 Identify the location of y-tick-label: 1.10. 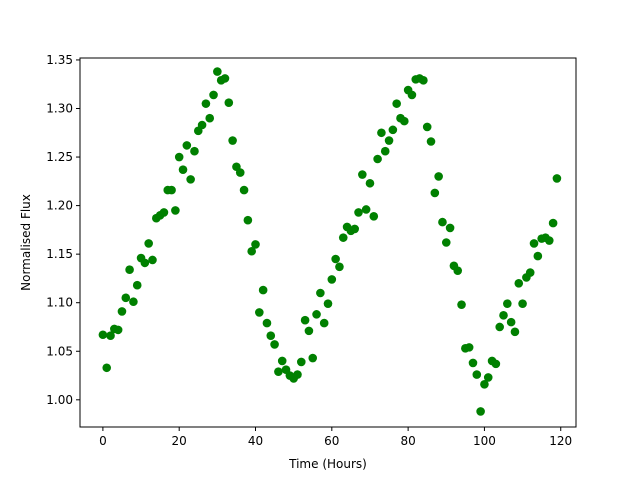
(59, 303).